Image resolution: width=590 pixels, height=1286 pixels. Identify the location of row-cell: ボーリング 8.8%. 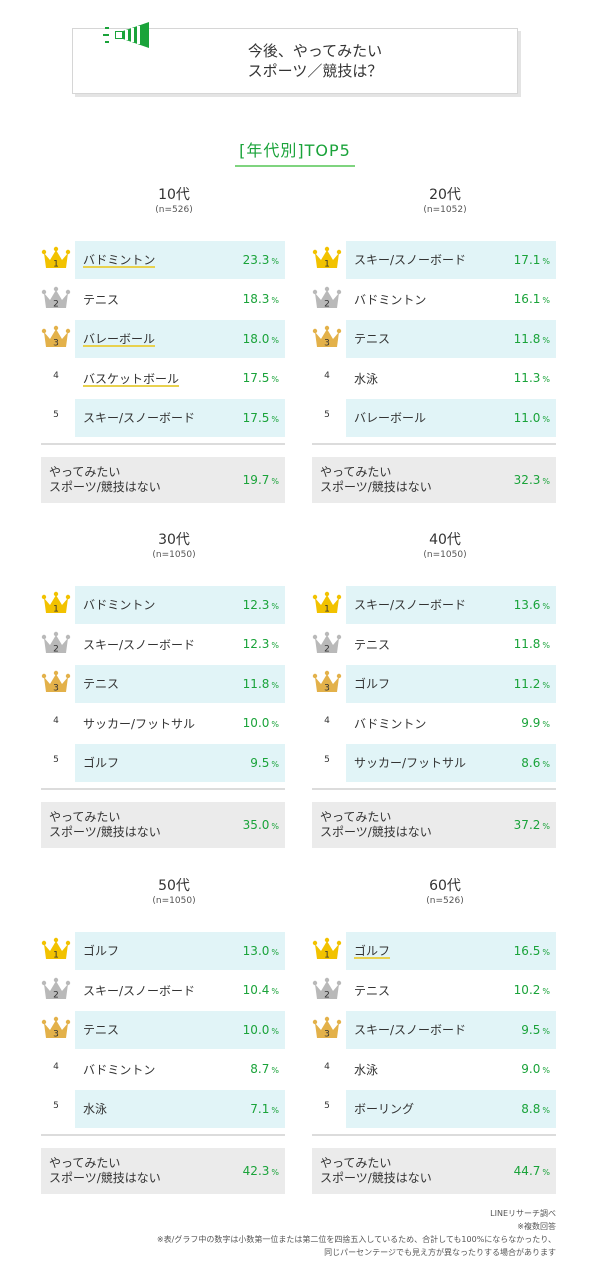
(451, 1109).